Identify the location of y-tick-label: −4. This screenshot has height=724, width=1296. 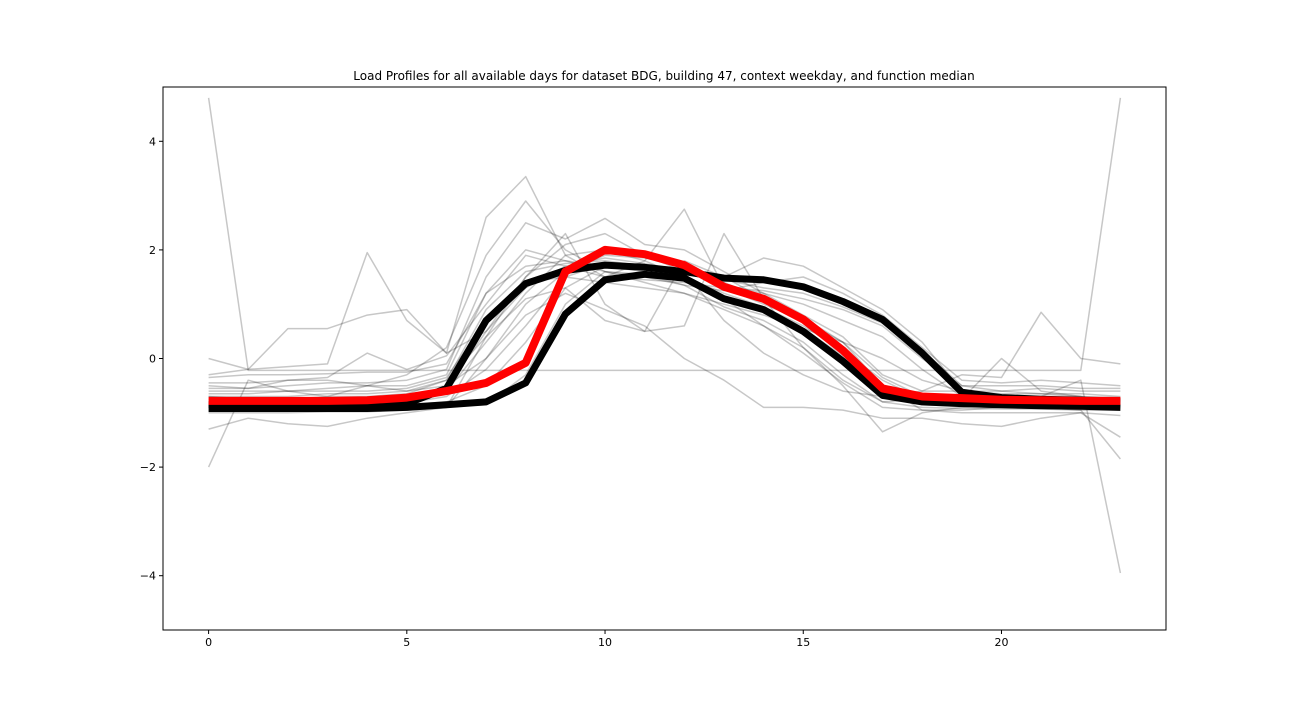
(148, 576).